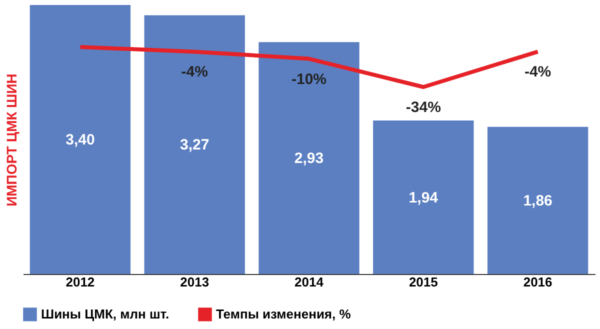  Describe the element at coordinates (423, 197) in the screenshot. I see `data-label: 1,94` at that location.